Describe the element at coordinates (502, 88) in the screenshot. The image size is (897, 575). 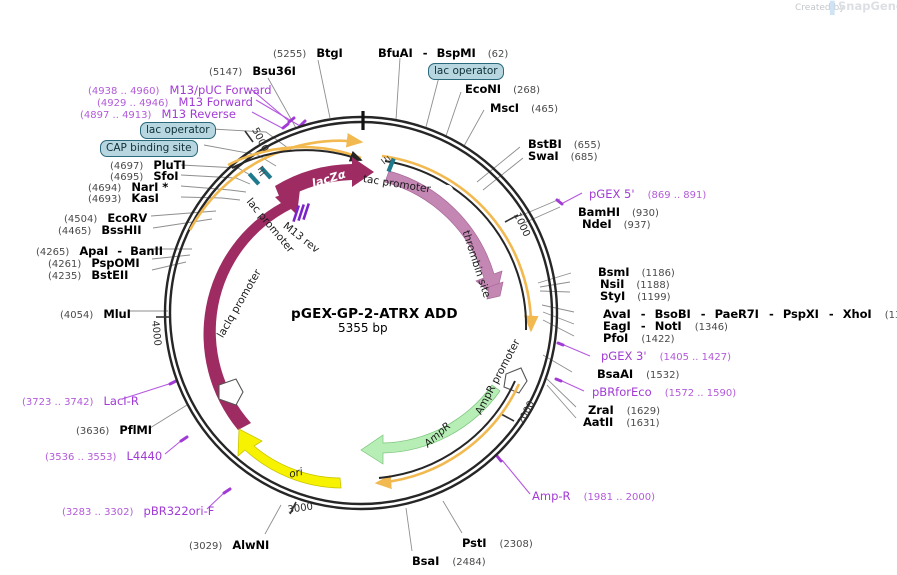
I see `enzyme-label-econi: EcoNI (268)` at that location.